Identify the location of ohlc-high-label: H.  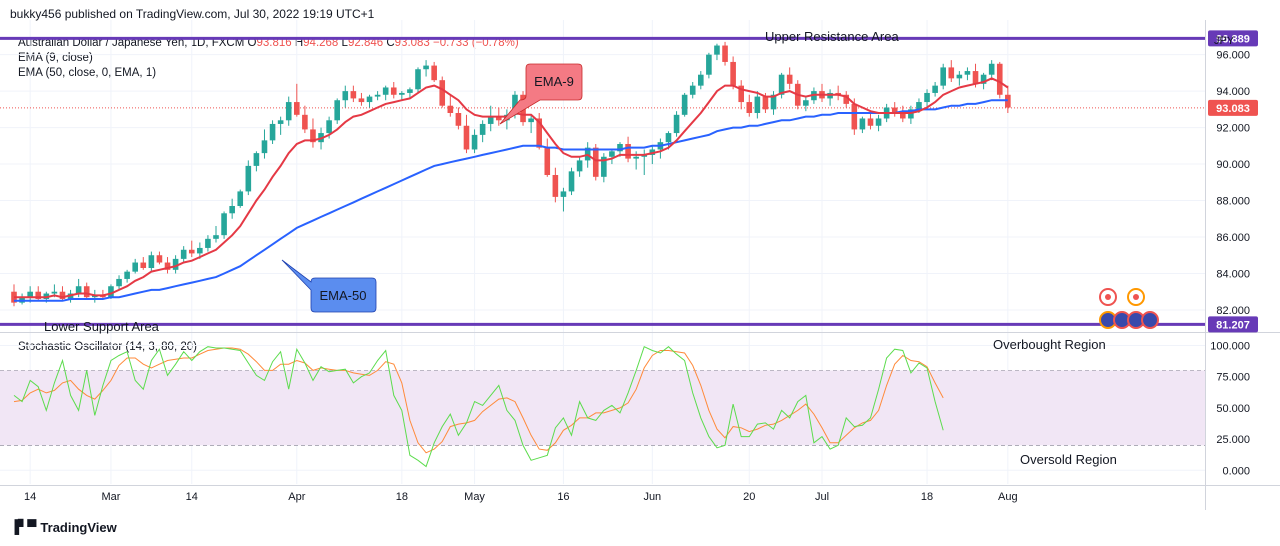
(299, 43).